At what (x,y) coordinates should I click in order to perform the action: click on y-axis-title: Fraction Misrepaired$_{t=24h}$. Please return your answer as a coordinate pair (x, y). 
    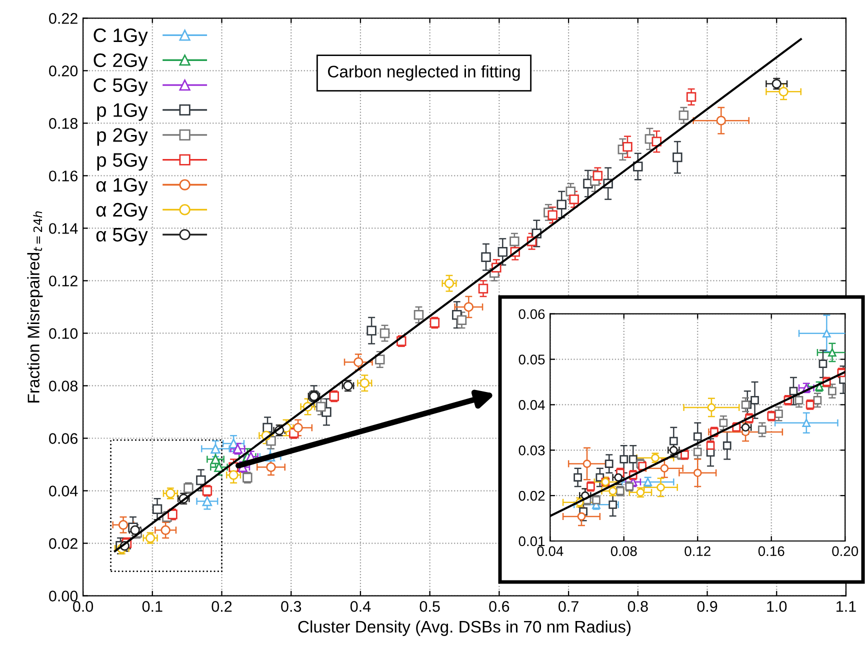
    Looking at the image, I should click on (35, 306).